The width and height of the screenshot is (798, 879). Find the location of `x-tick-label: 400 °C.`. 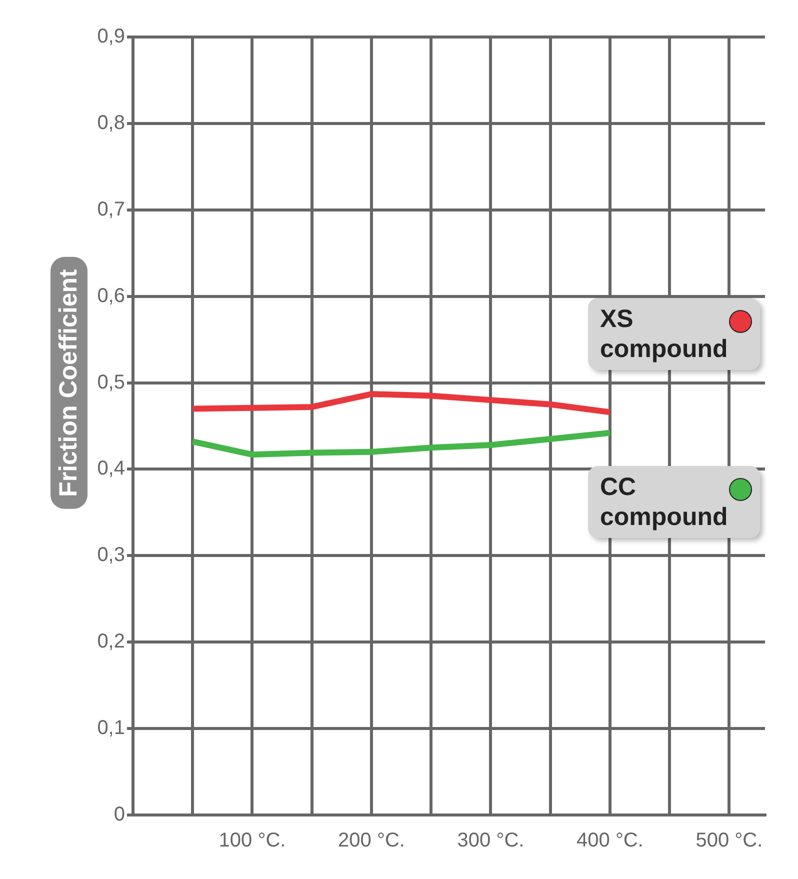

x-tick-label: 400 °C. is located at coordinates (610, 841).